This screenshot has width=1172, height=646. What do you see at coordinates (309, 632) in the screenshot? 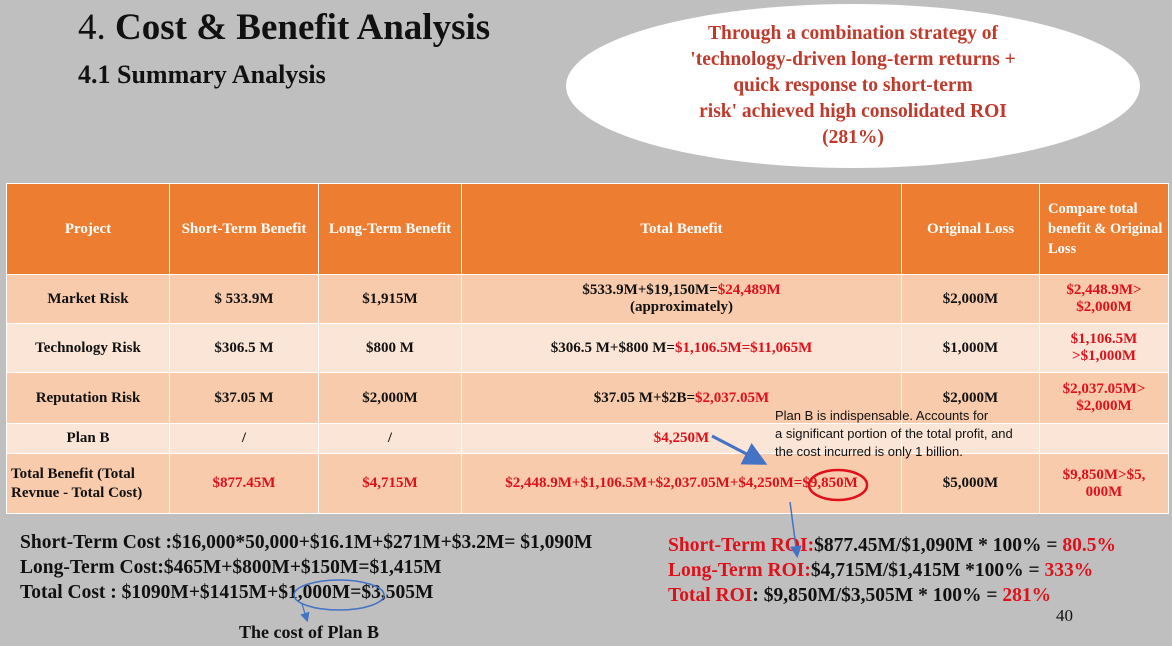
I see `plan-b-cost-label: The cost of Plan B` at bounding box center [309, 632].